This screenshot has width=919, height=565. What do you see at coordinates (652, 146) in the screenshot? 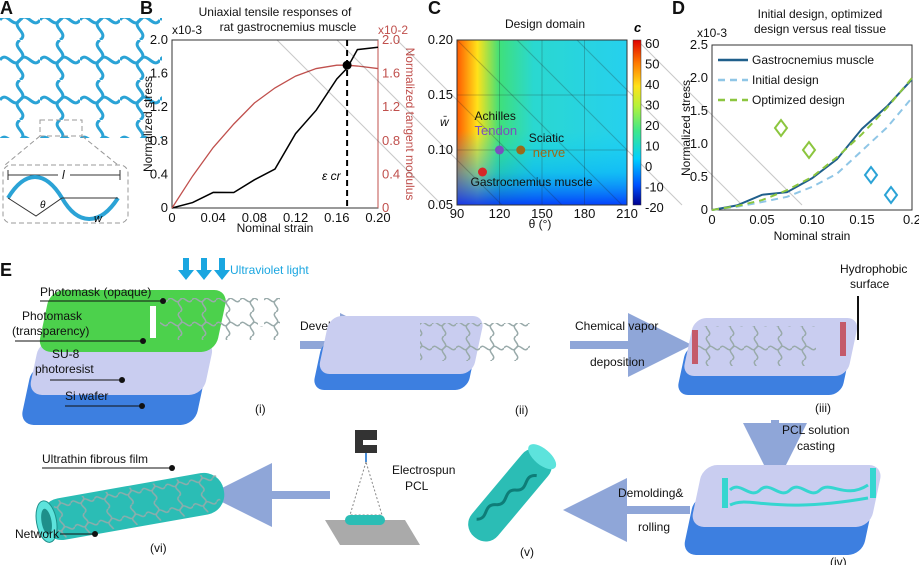
I see `colorbar-tick: 10` at bounding box center [652, 146].